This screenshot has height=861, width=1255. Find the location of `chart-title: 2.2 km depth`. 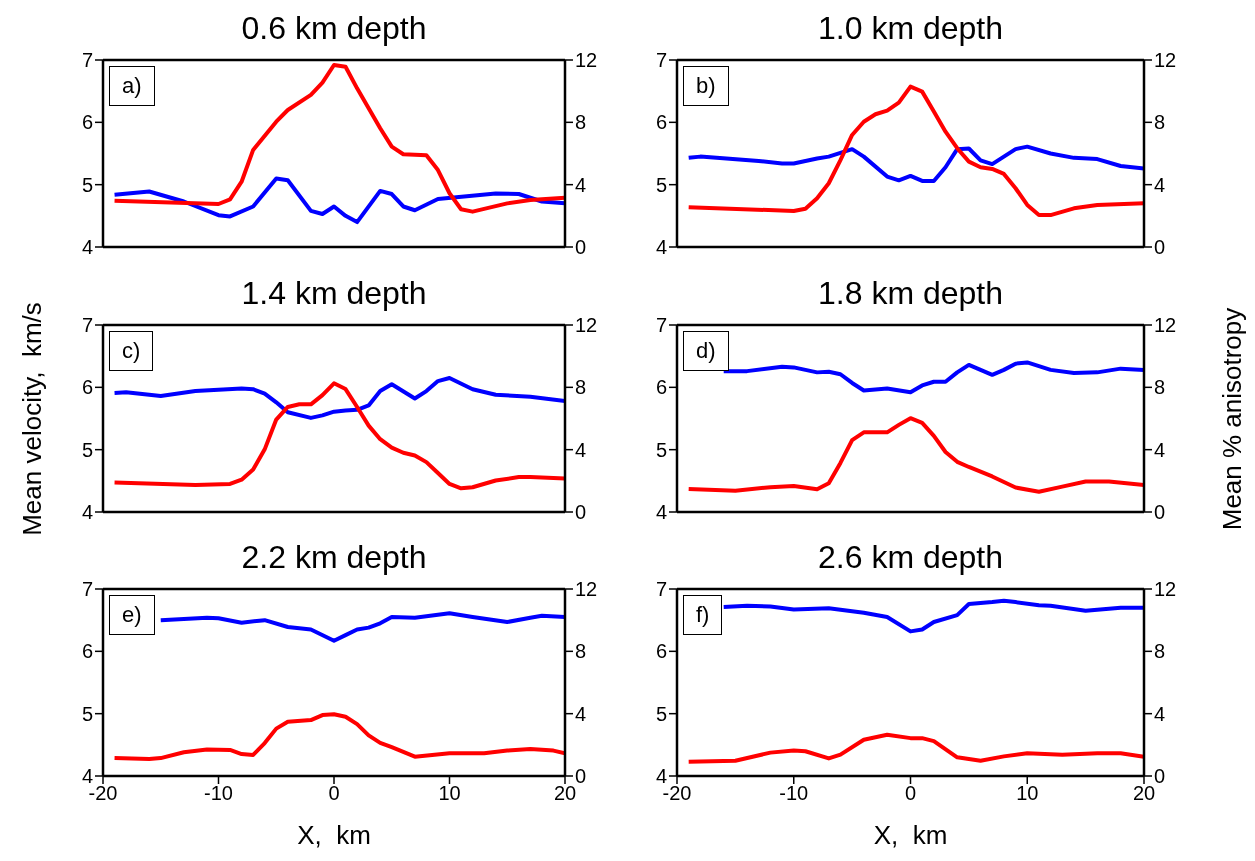

chart-title: 2.2 km depth is located at coordinates (334, 557).